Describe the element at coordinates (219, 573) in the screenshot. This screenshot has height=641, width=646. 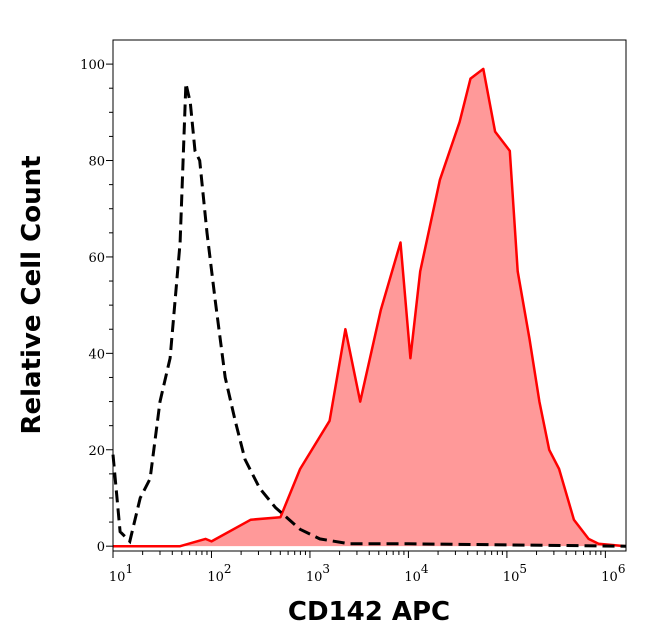
I see `x-tick-label: 10²` at that location.